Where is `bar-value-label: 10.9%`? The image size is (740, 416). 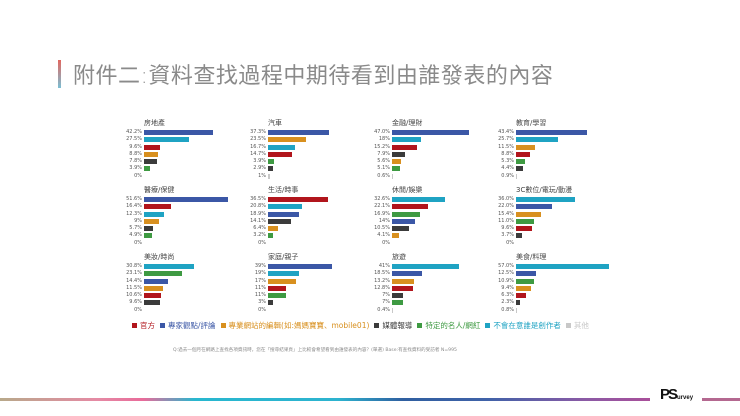
bar-value-label: 10.9% is located at coordinates (506, 280).